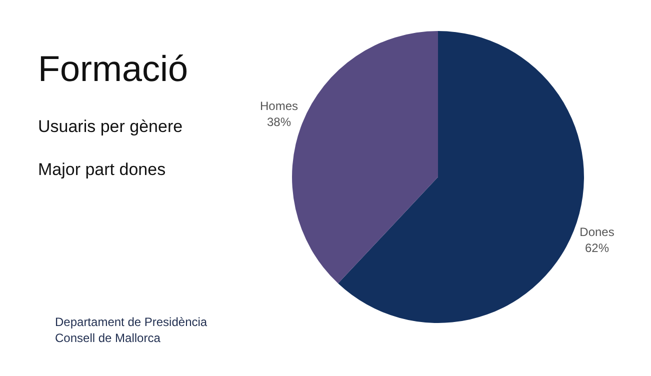  What do you see at coordinates (279, 122) in the screenshot?
I see `data-label: 38%` at bounding box center [279, 122].